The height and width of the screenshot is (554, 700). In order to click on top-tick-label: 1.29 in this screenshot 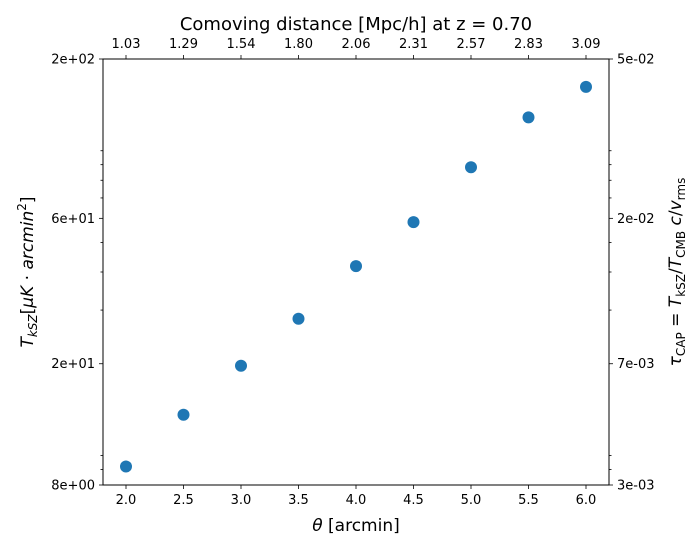, I will do `click(183, 44)`.